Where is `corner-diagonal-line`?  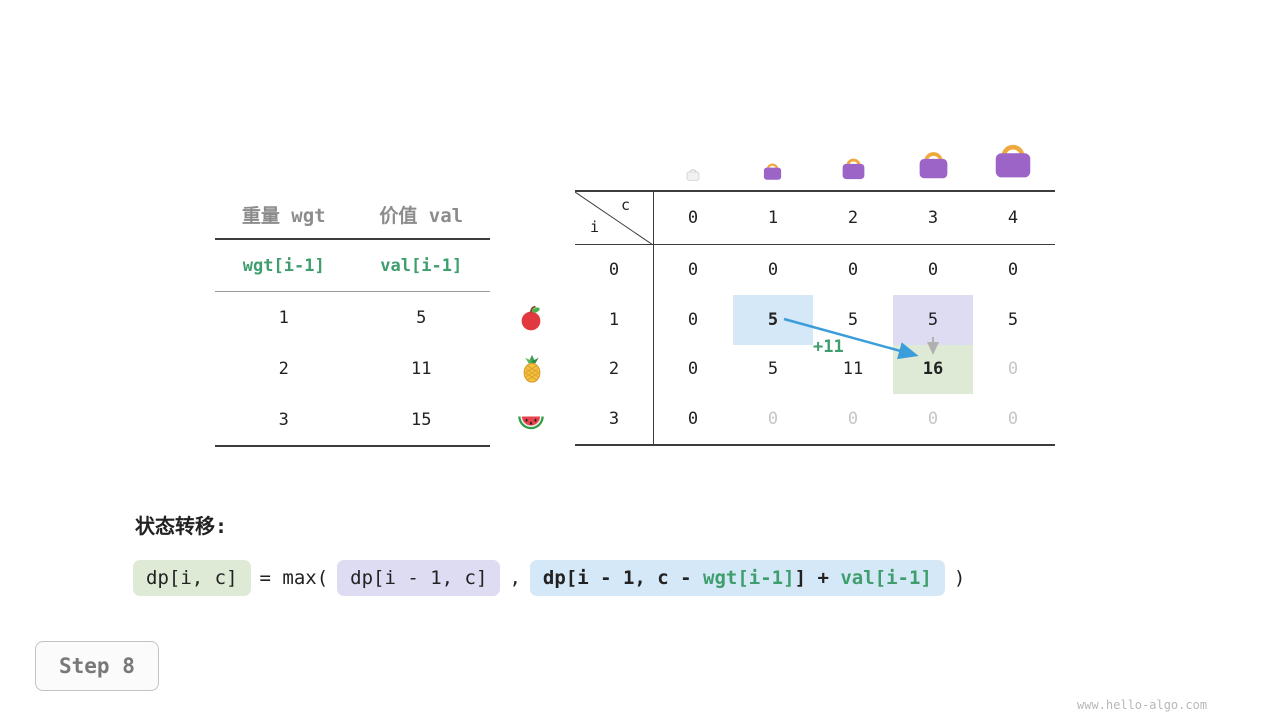 corner-diagonal-line is located at coordinates (614, 218).